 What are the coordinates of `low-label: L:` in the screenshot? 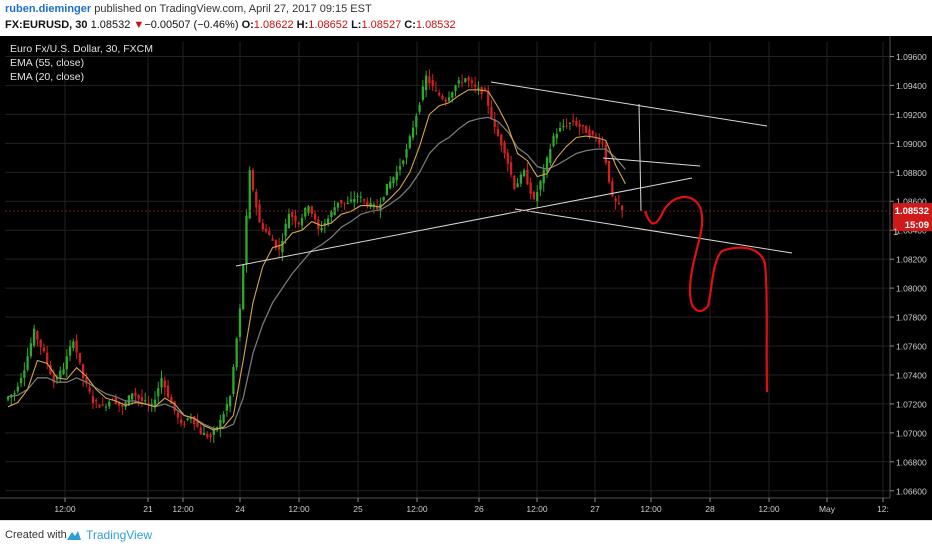 It's located at (356, 25).